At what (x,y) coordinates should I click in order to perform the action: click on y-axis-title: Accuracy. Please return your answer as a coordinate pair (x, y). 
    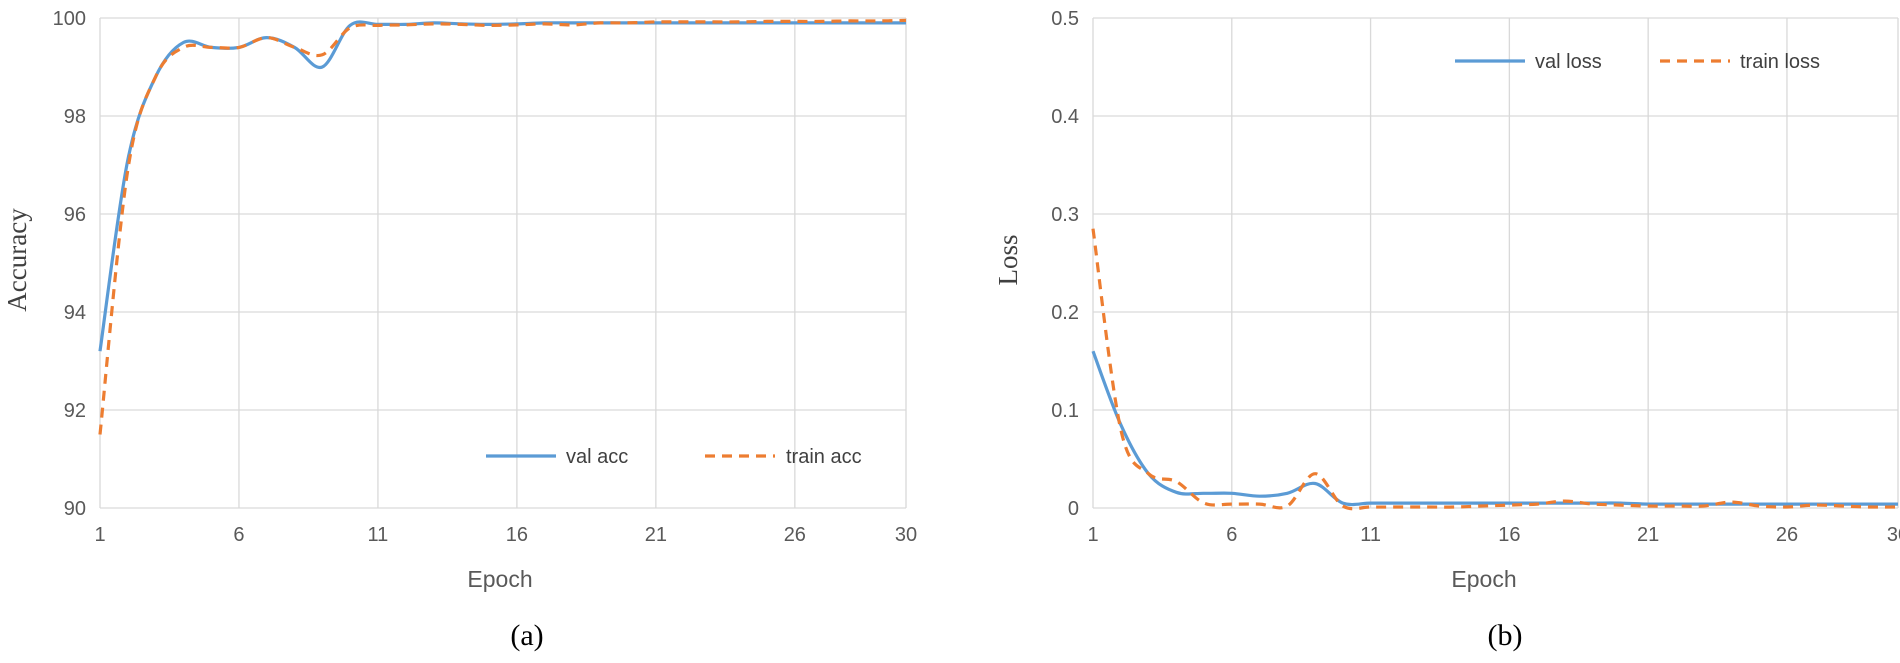
    Looking at the image, I should click on (17, 260).